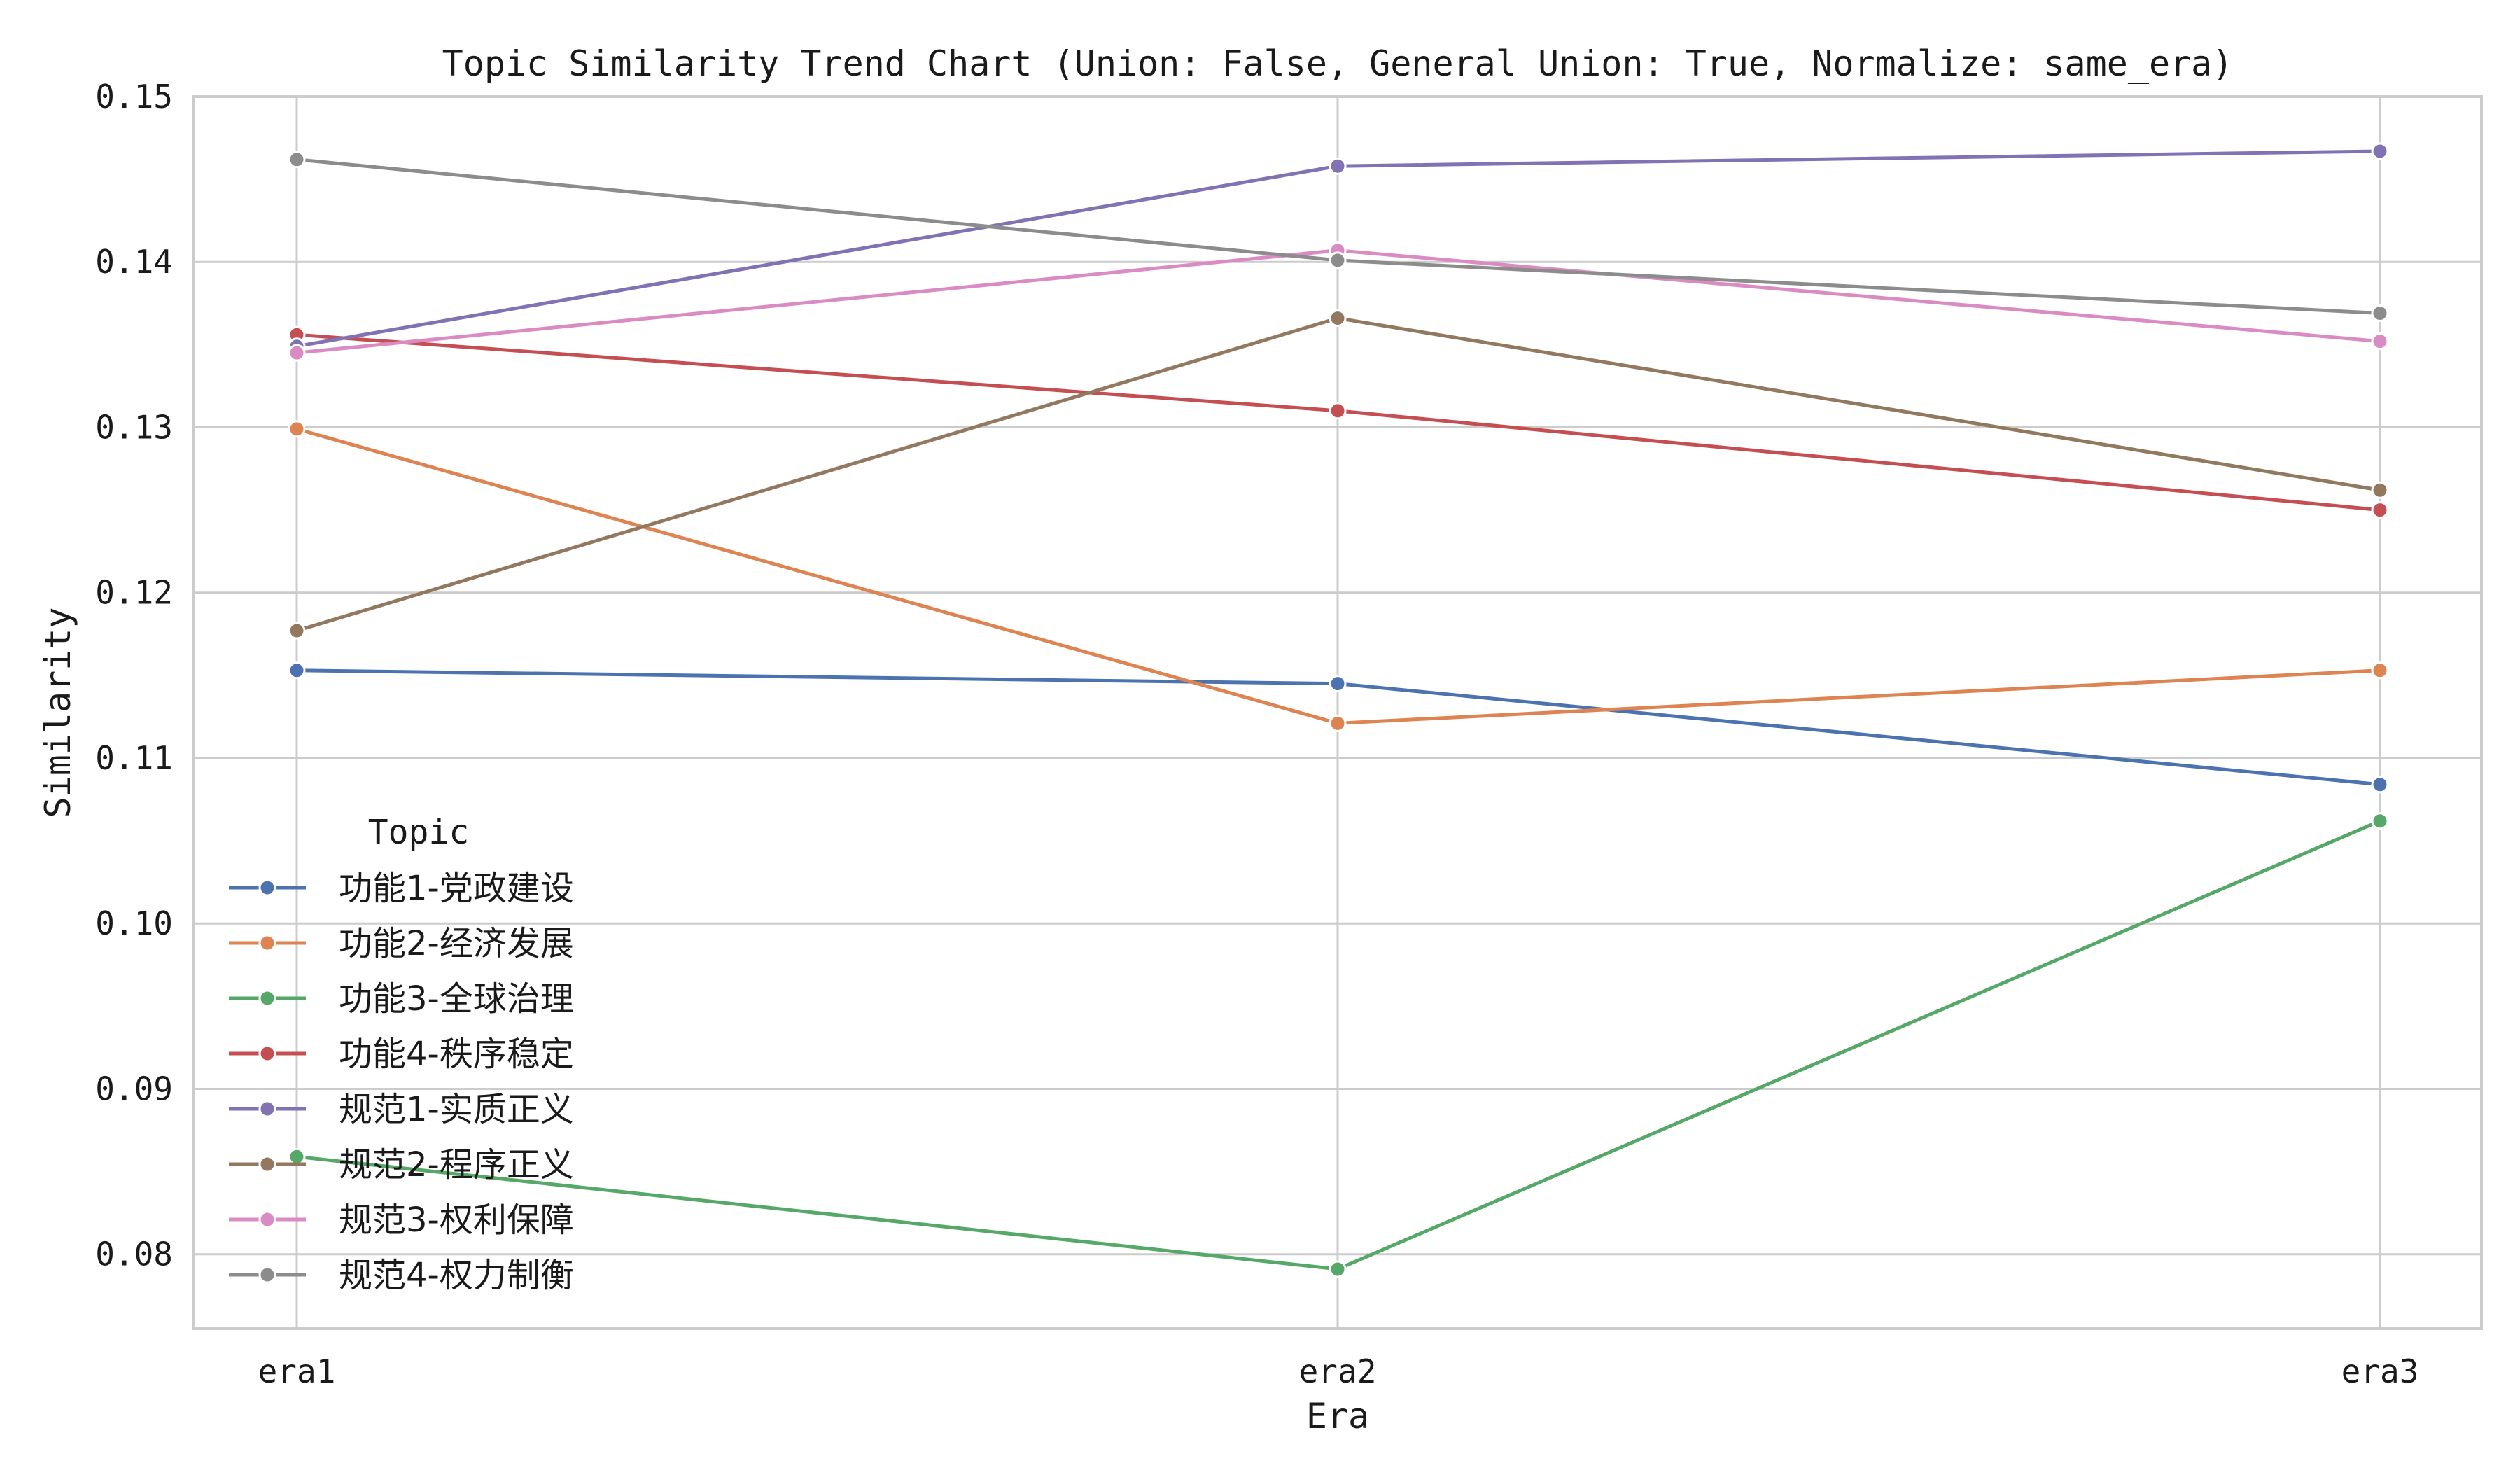 The height and width of the screenshot is (1470, 2520). What do you see at coordinates (297, 1371) in the screenshot?
I see `x-tick-label: era1` at bounding box center [297, 1371].